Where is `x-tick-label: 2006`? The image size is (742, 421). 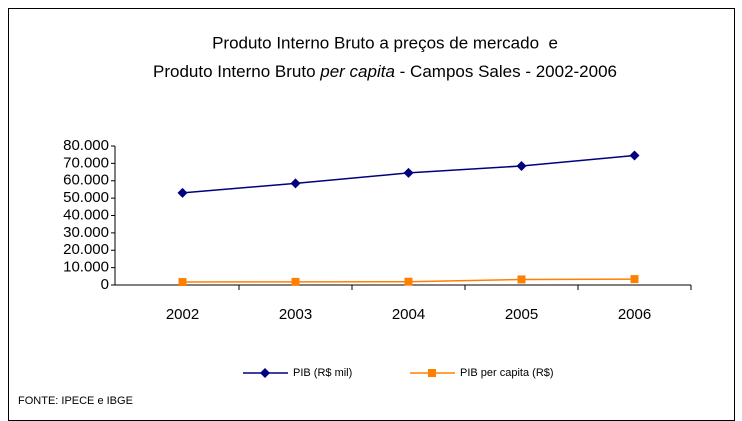 x-tick-label: 2006 is located at coordinates (634, 314).